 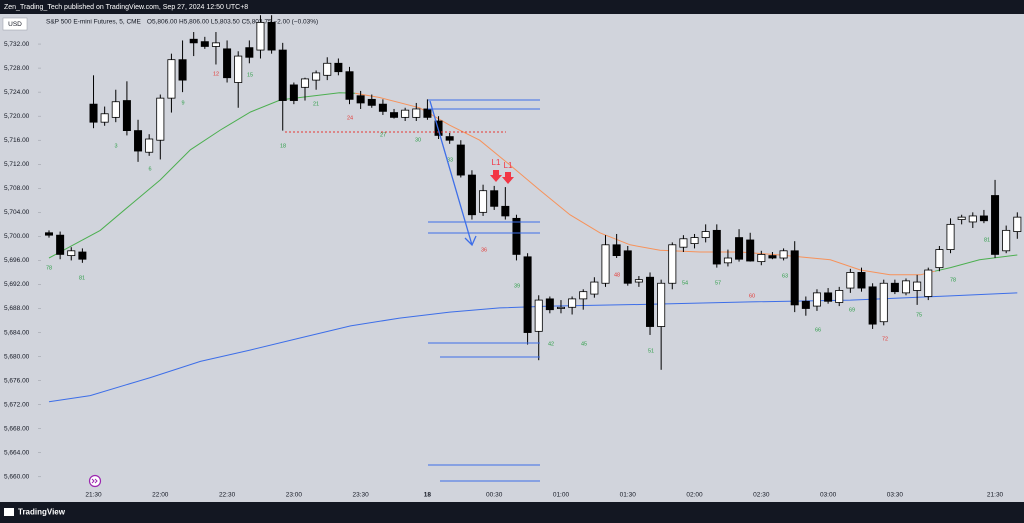 What do you see at coordinates (628, 495) in the screenshot?
I see `x-tick-label: 01:30` at bounding box center [628, 495].